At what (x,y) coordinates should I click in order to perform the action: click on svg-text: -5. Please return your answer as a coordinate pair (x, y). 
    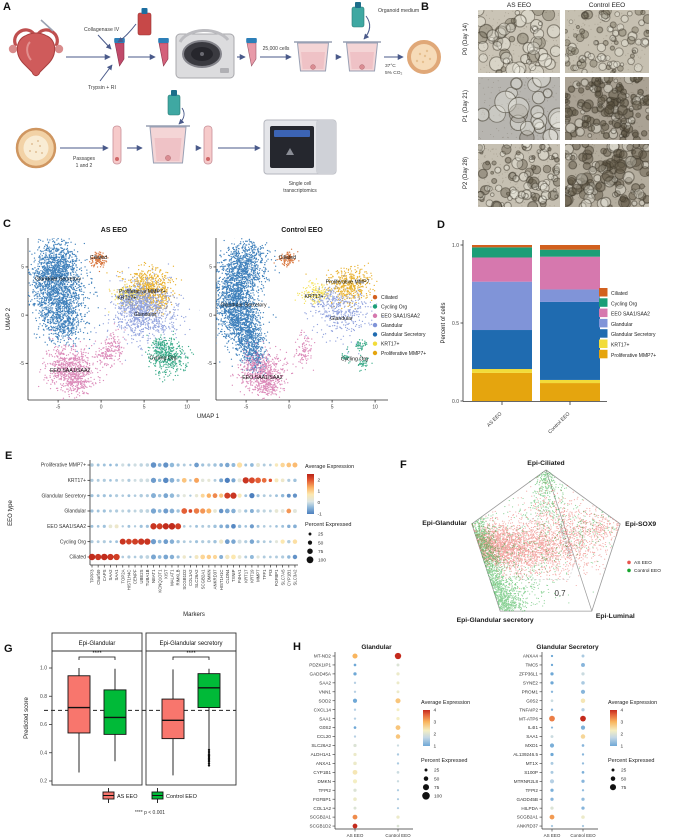
    Looking at the image, I should click on (22, 364).